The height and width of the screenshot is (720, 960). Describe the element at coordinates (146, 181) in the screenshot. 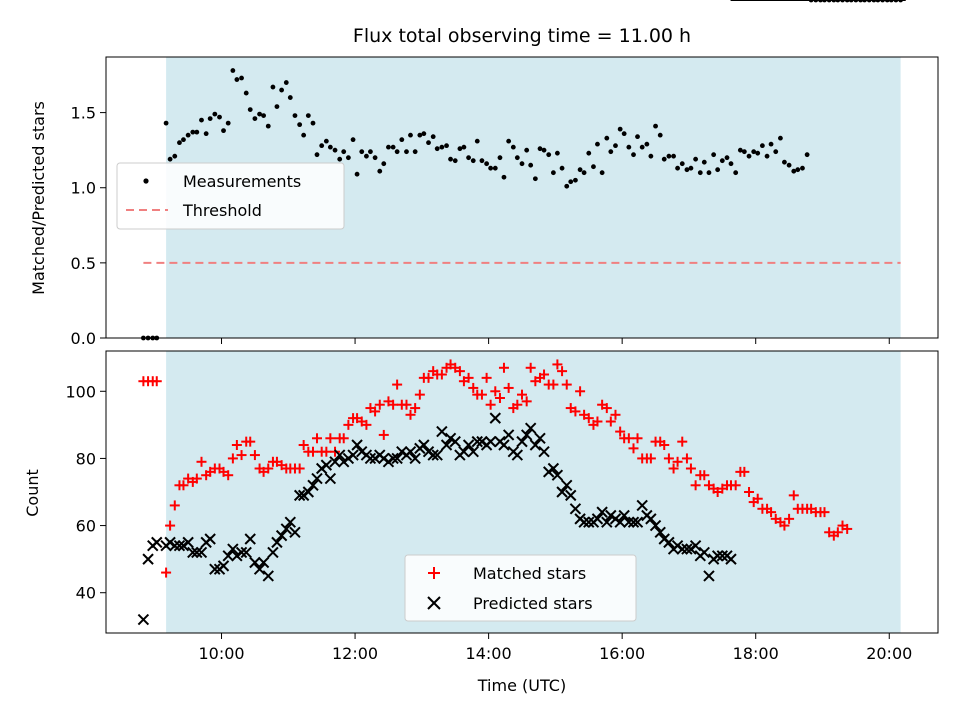

I see `legend-measurements-marker` at that location.